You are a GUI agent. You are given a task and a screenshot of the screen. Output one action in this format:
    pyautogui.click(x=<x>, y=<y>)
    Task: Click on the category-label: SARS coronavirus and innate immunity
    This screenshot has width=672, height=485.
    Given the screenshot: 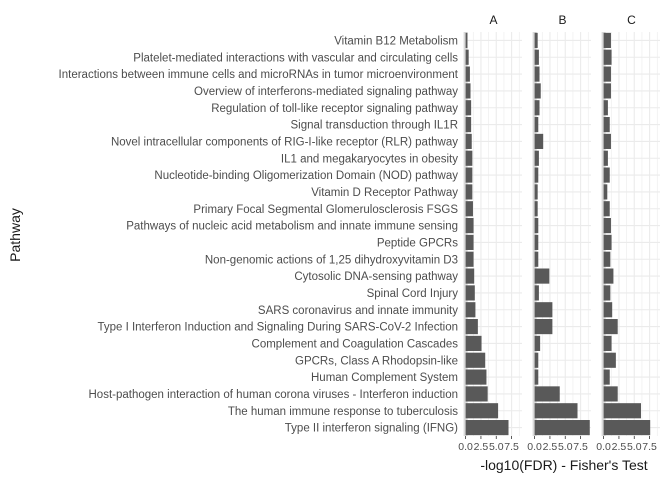 What is the action you would take?
    pyautogui.click(x=358, y=311)
    